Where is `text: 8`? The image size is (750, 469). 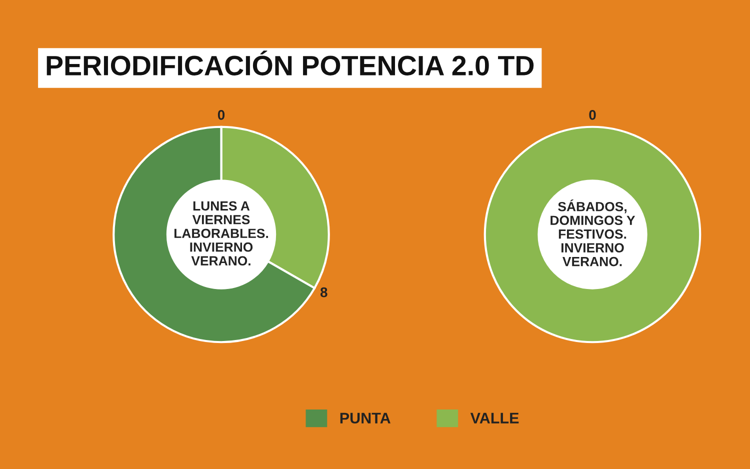
text: 8 is located at coordinates (324, 292).